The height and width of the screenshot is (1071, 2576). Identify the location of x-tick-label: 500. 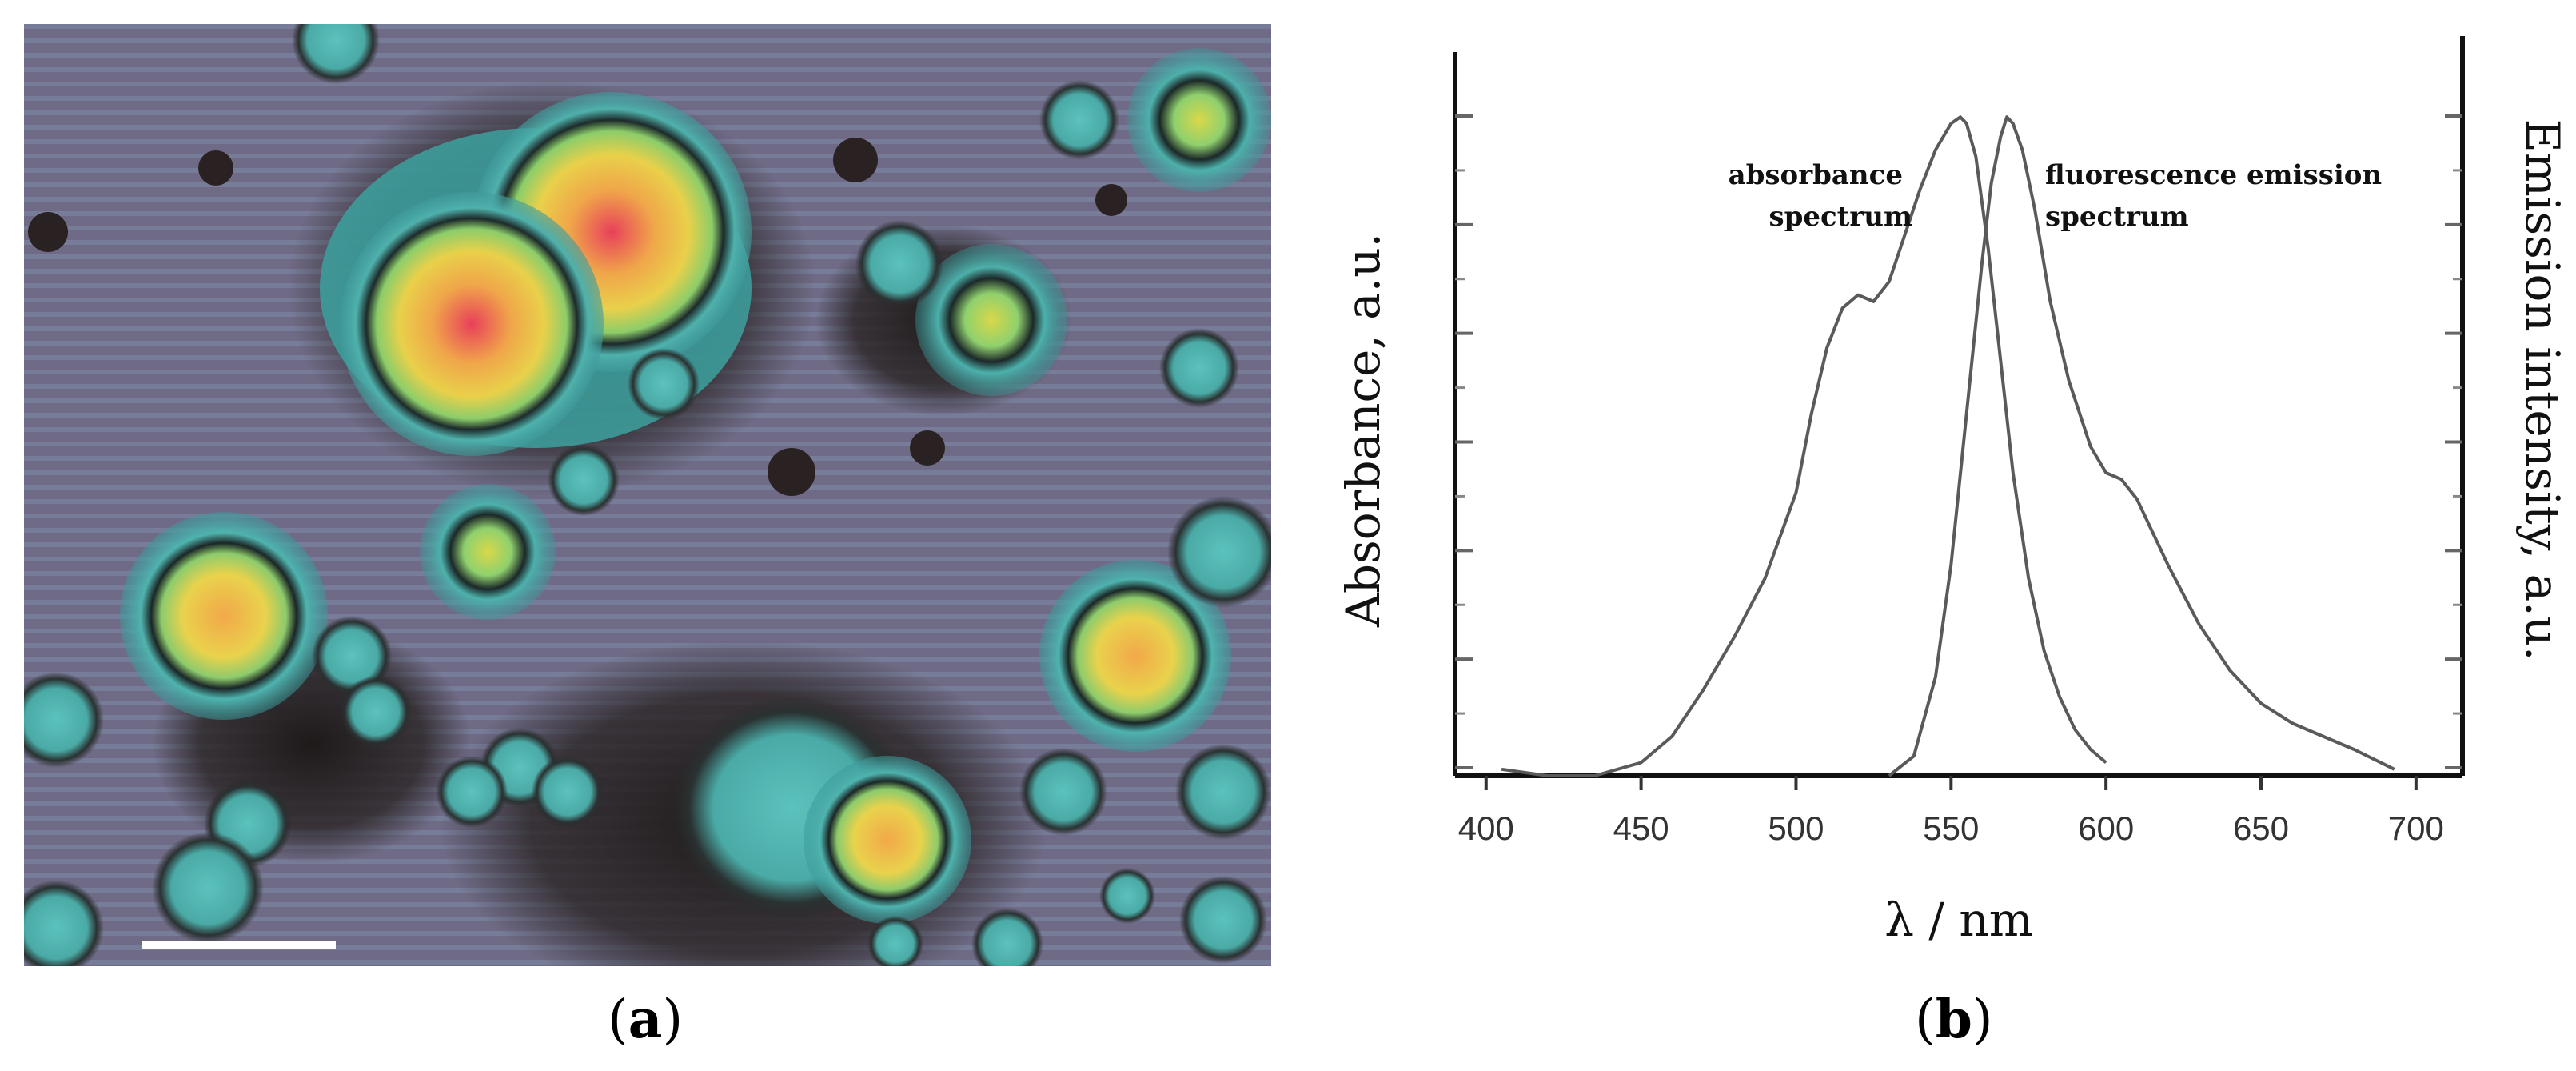
(1796, 828).